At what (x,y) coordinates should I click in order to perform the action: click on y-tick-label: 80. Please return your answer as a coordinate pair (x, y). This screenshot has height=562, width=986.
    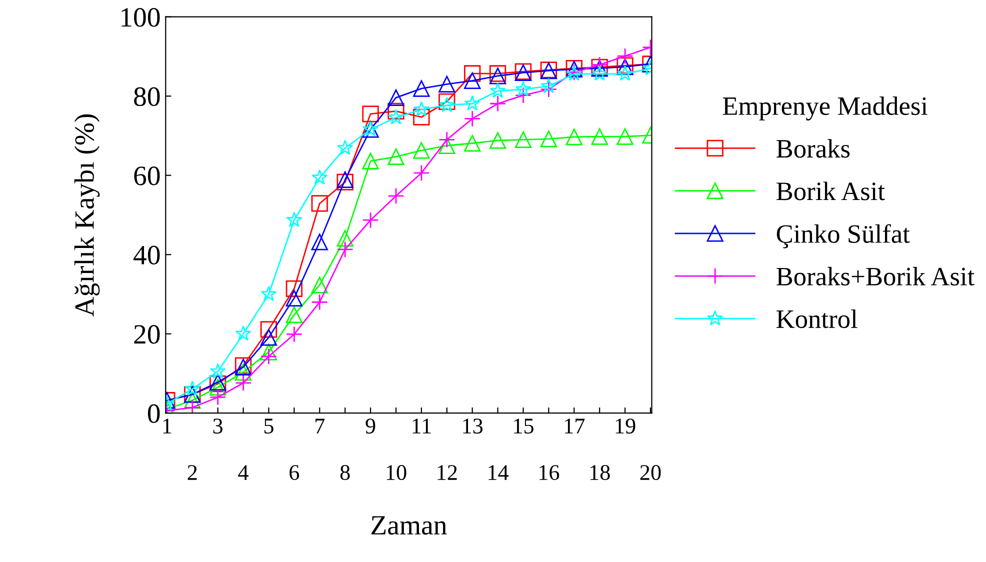
    Looking at the image, I should click on (147, 96).